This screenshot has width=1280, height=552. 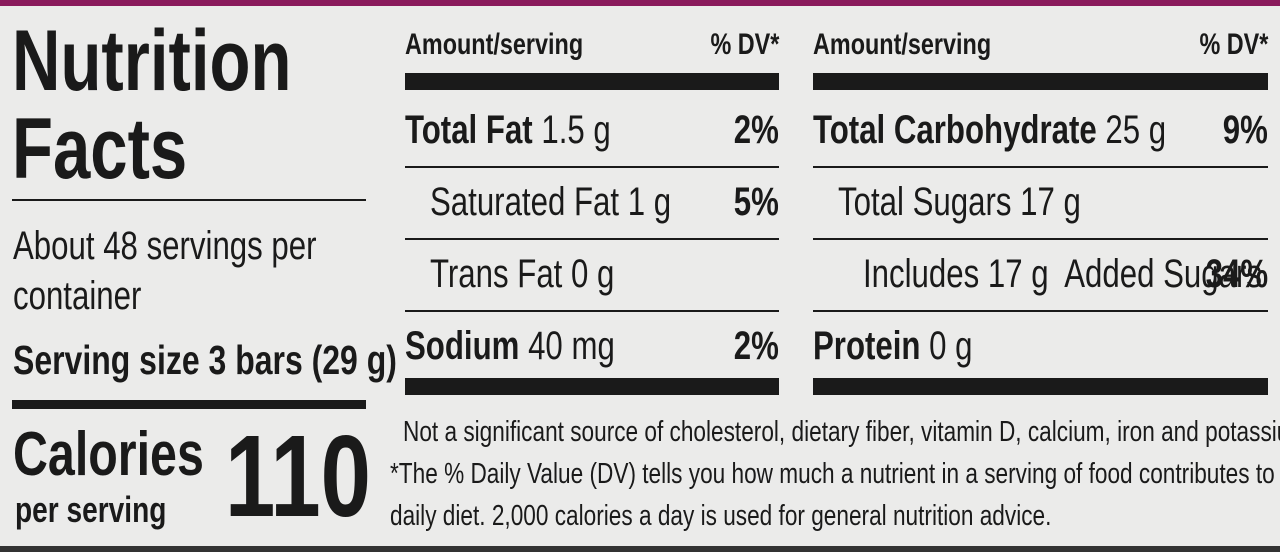 I want to click on nutrient-name: Trans Fat, so click(x=496, y=274).